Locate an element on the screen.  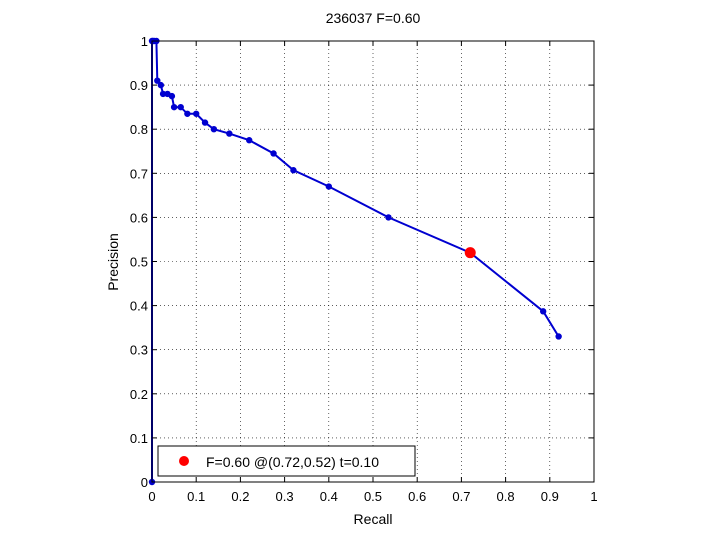
y-tick-label: 0.5 is located at coordinates (139, 262).